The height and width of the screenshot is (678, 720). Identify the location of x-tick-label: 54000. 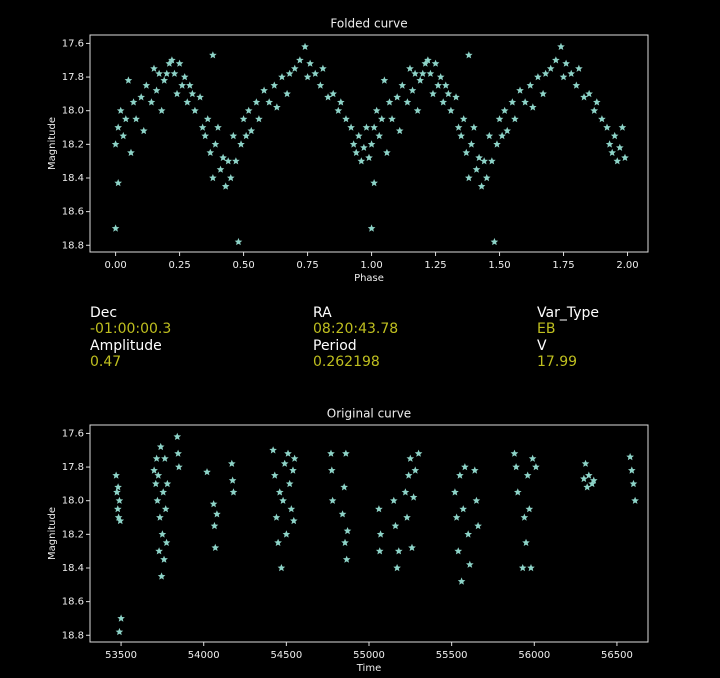
(204, 655).